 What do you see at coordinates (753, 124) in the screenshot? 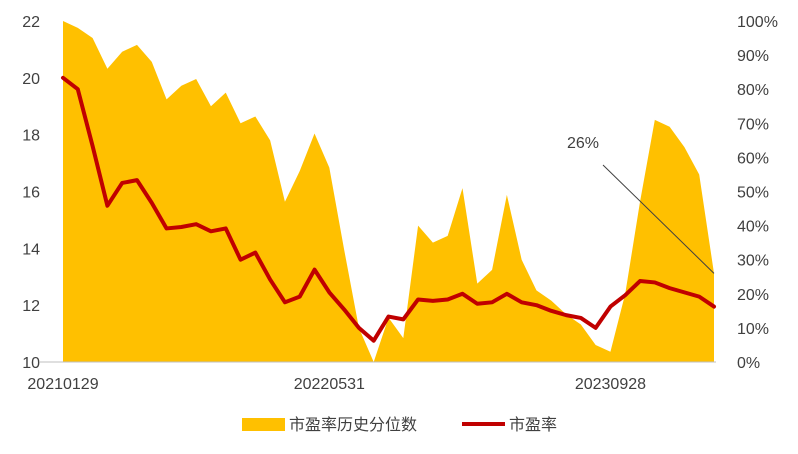
I see `y-right-tick-label: 70%` at bounding box center [753, 124].